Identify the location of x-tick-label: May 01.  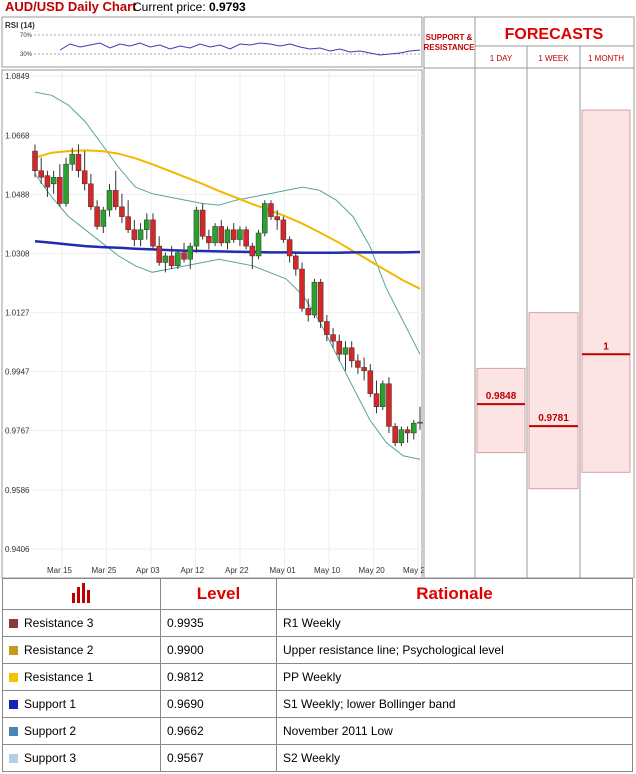
(283, 570).